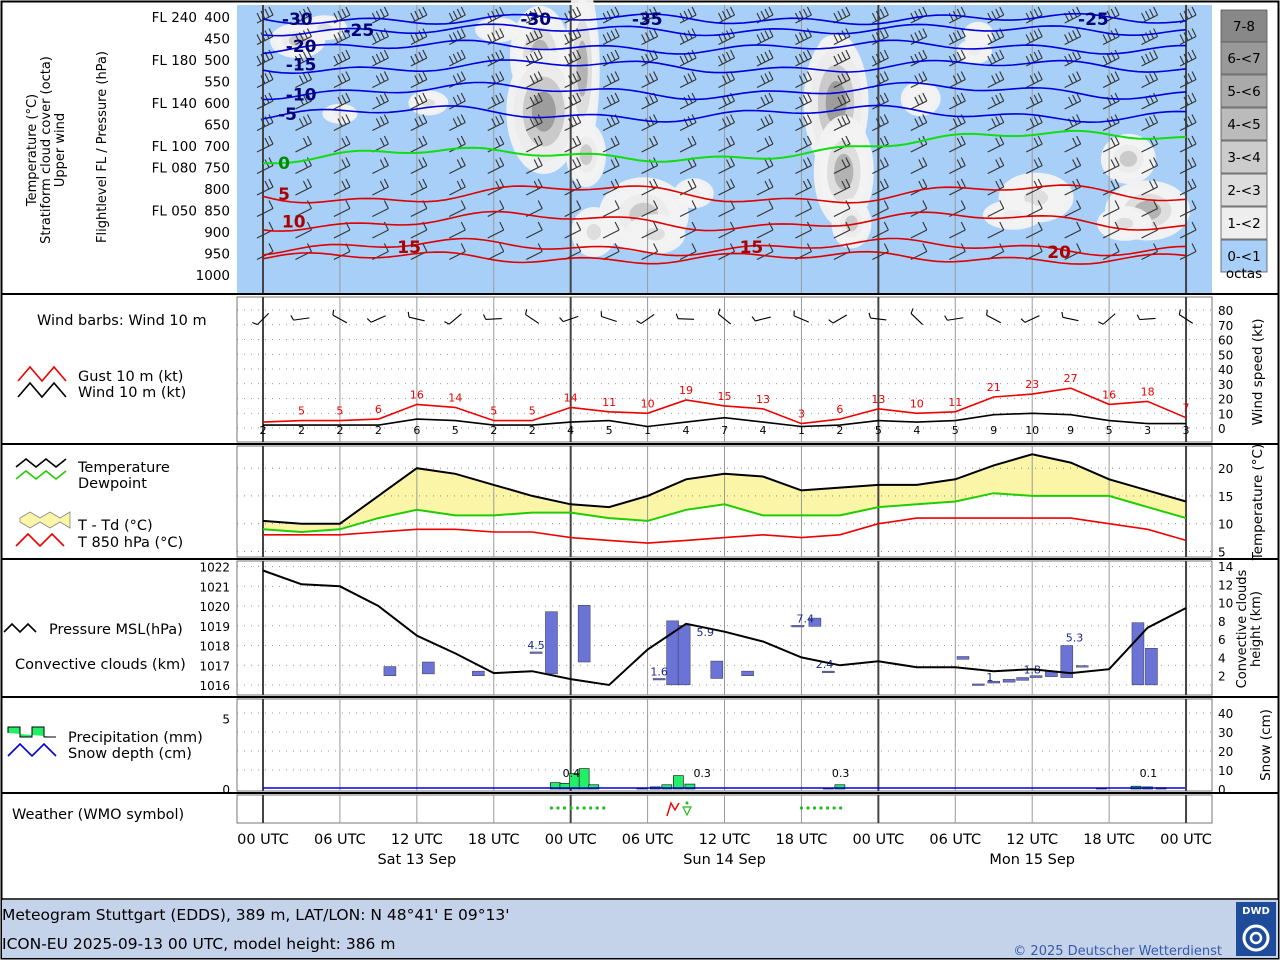 Image resolution: width=1280 pixels, height=964 pixels. I want to click on wind-value-label: 10, so click(1032, 430).